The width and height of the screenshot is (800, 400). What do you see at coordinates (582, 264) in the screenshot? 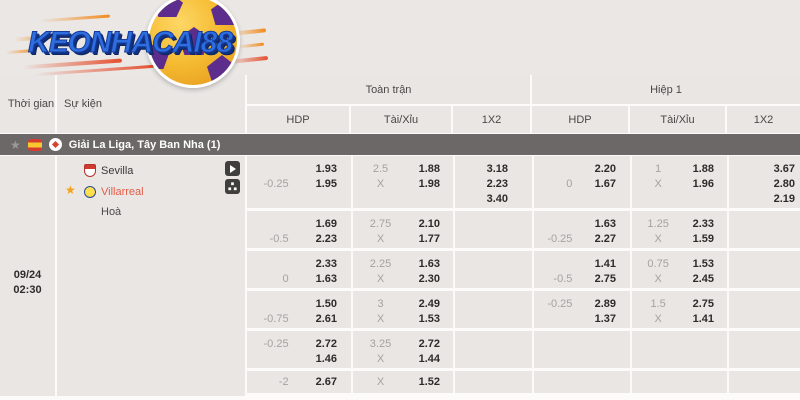
I see `odds-line: 1.41` at bounding box center [582, 264].